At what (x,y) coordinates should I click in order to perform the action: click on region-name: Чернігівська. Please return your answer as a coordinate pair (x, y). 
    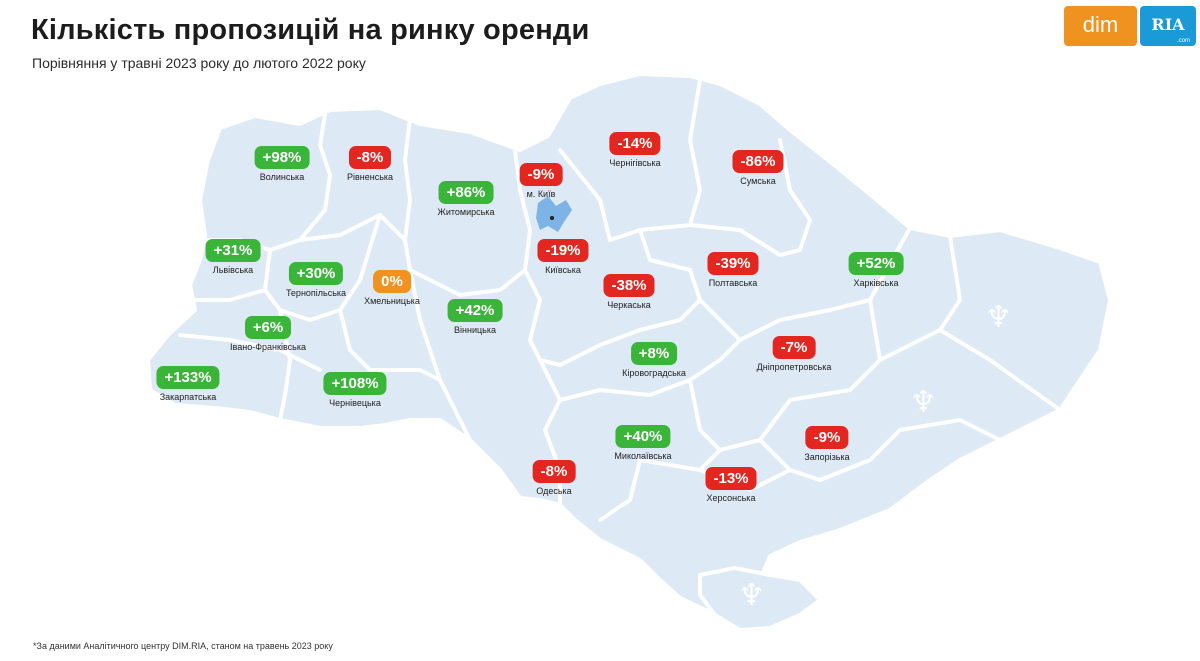
    Looking at the image, I should click on (635, 163).